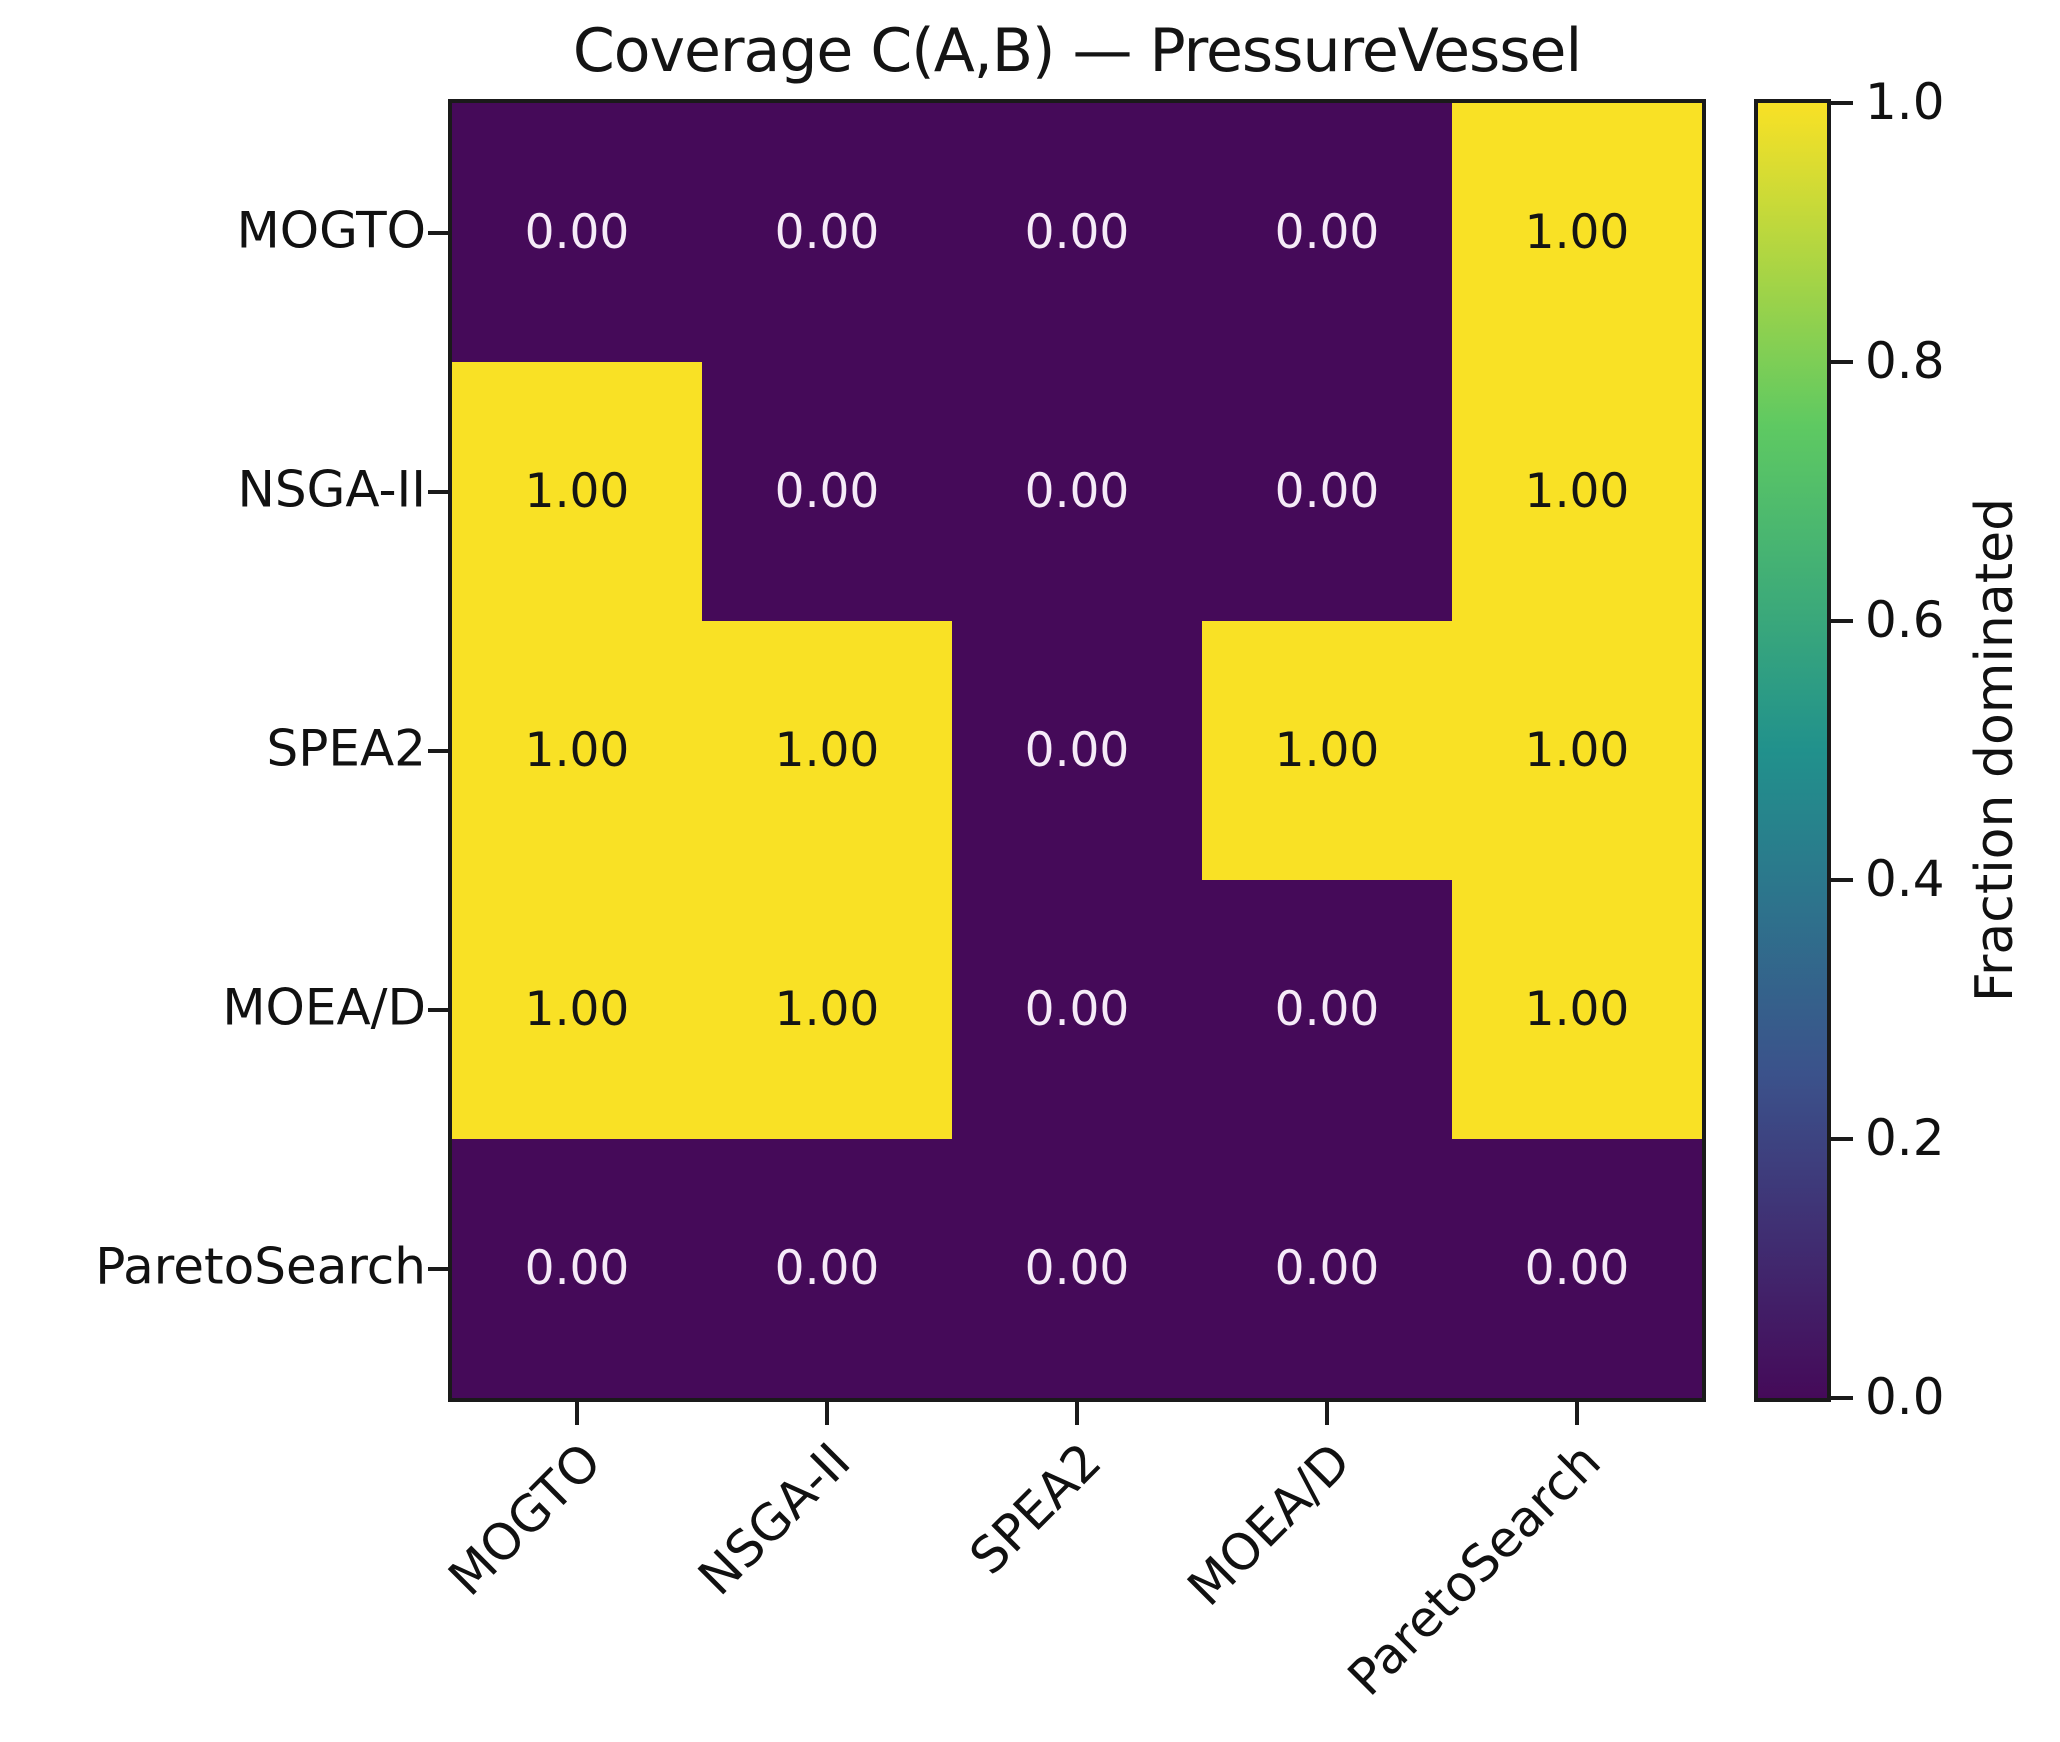 The height and width of the screenshot is (1742, 2060). I want to click on x-axis-label: NSGA-II, so click(775, 1519).